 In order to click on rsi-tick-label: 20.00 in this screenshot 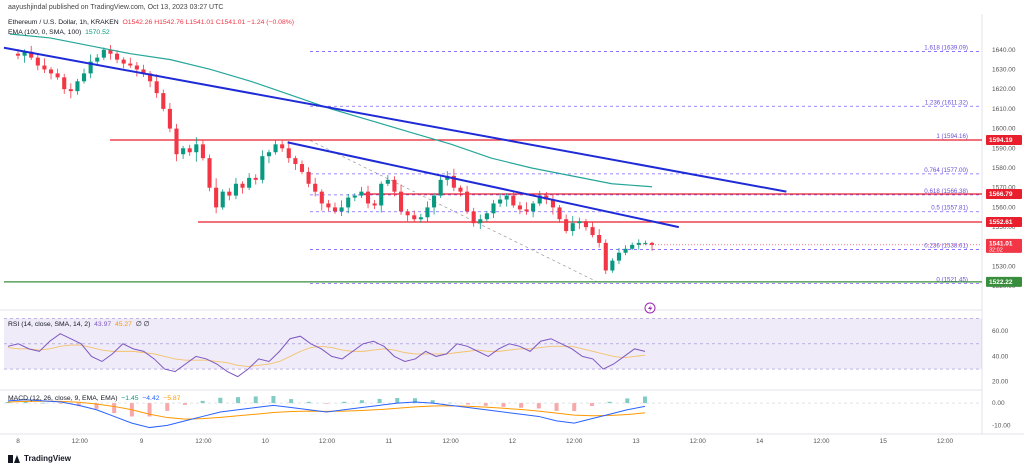, I will do `click(1000, 382)`.